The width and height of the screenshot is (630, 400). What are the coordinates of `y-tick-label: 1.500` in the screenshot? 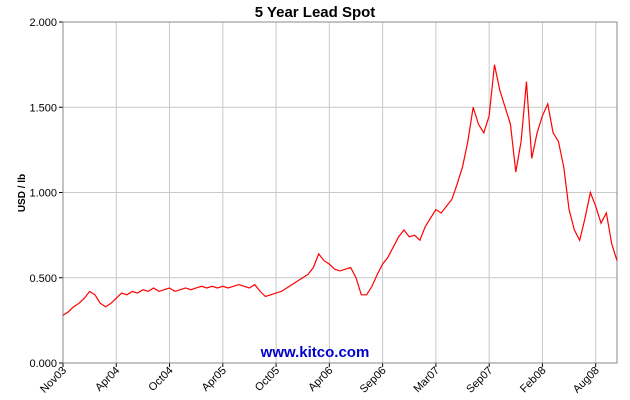 It's located at (43, 108).